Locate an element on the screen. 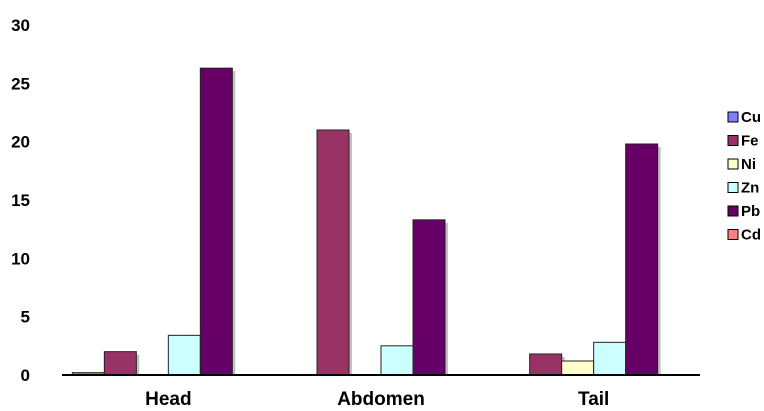 This screenshot has height=411, width=764. y-tick-label: 10 is located at coordinates (20, 258).